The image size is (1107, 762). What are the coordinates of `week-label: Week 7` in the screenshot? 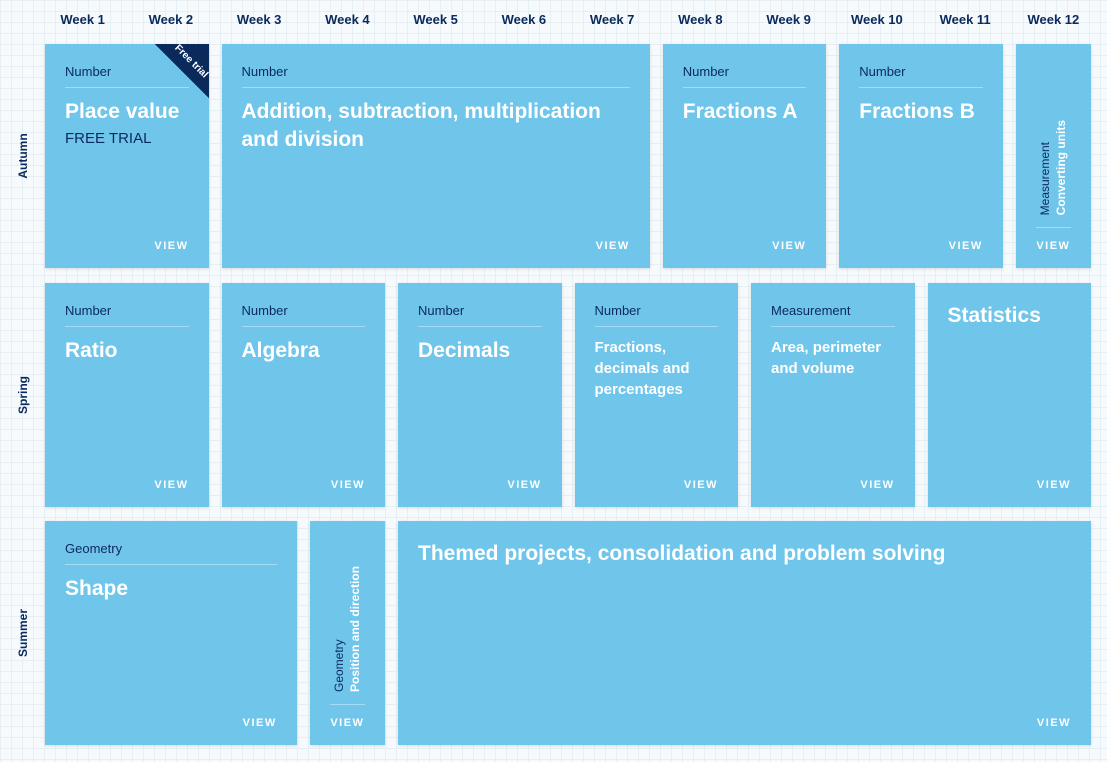 It's located at (612, 19).